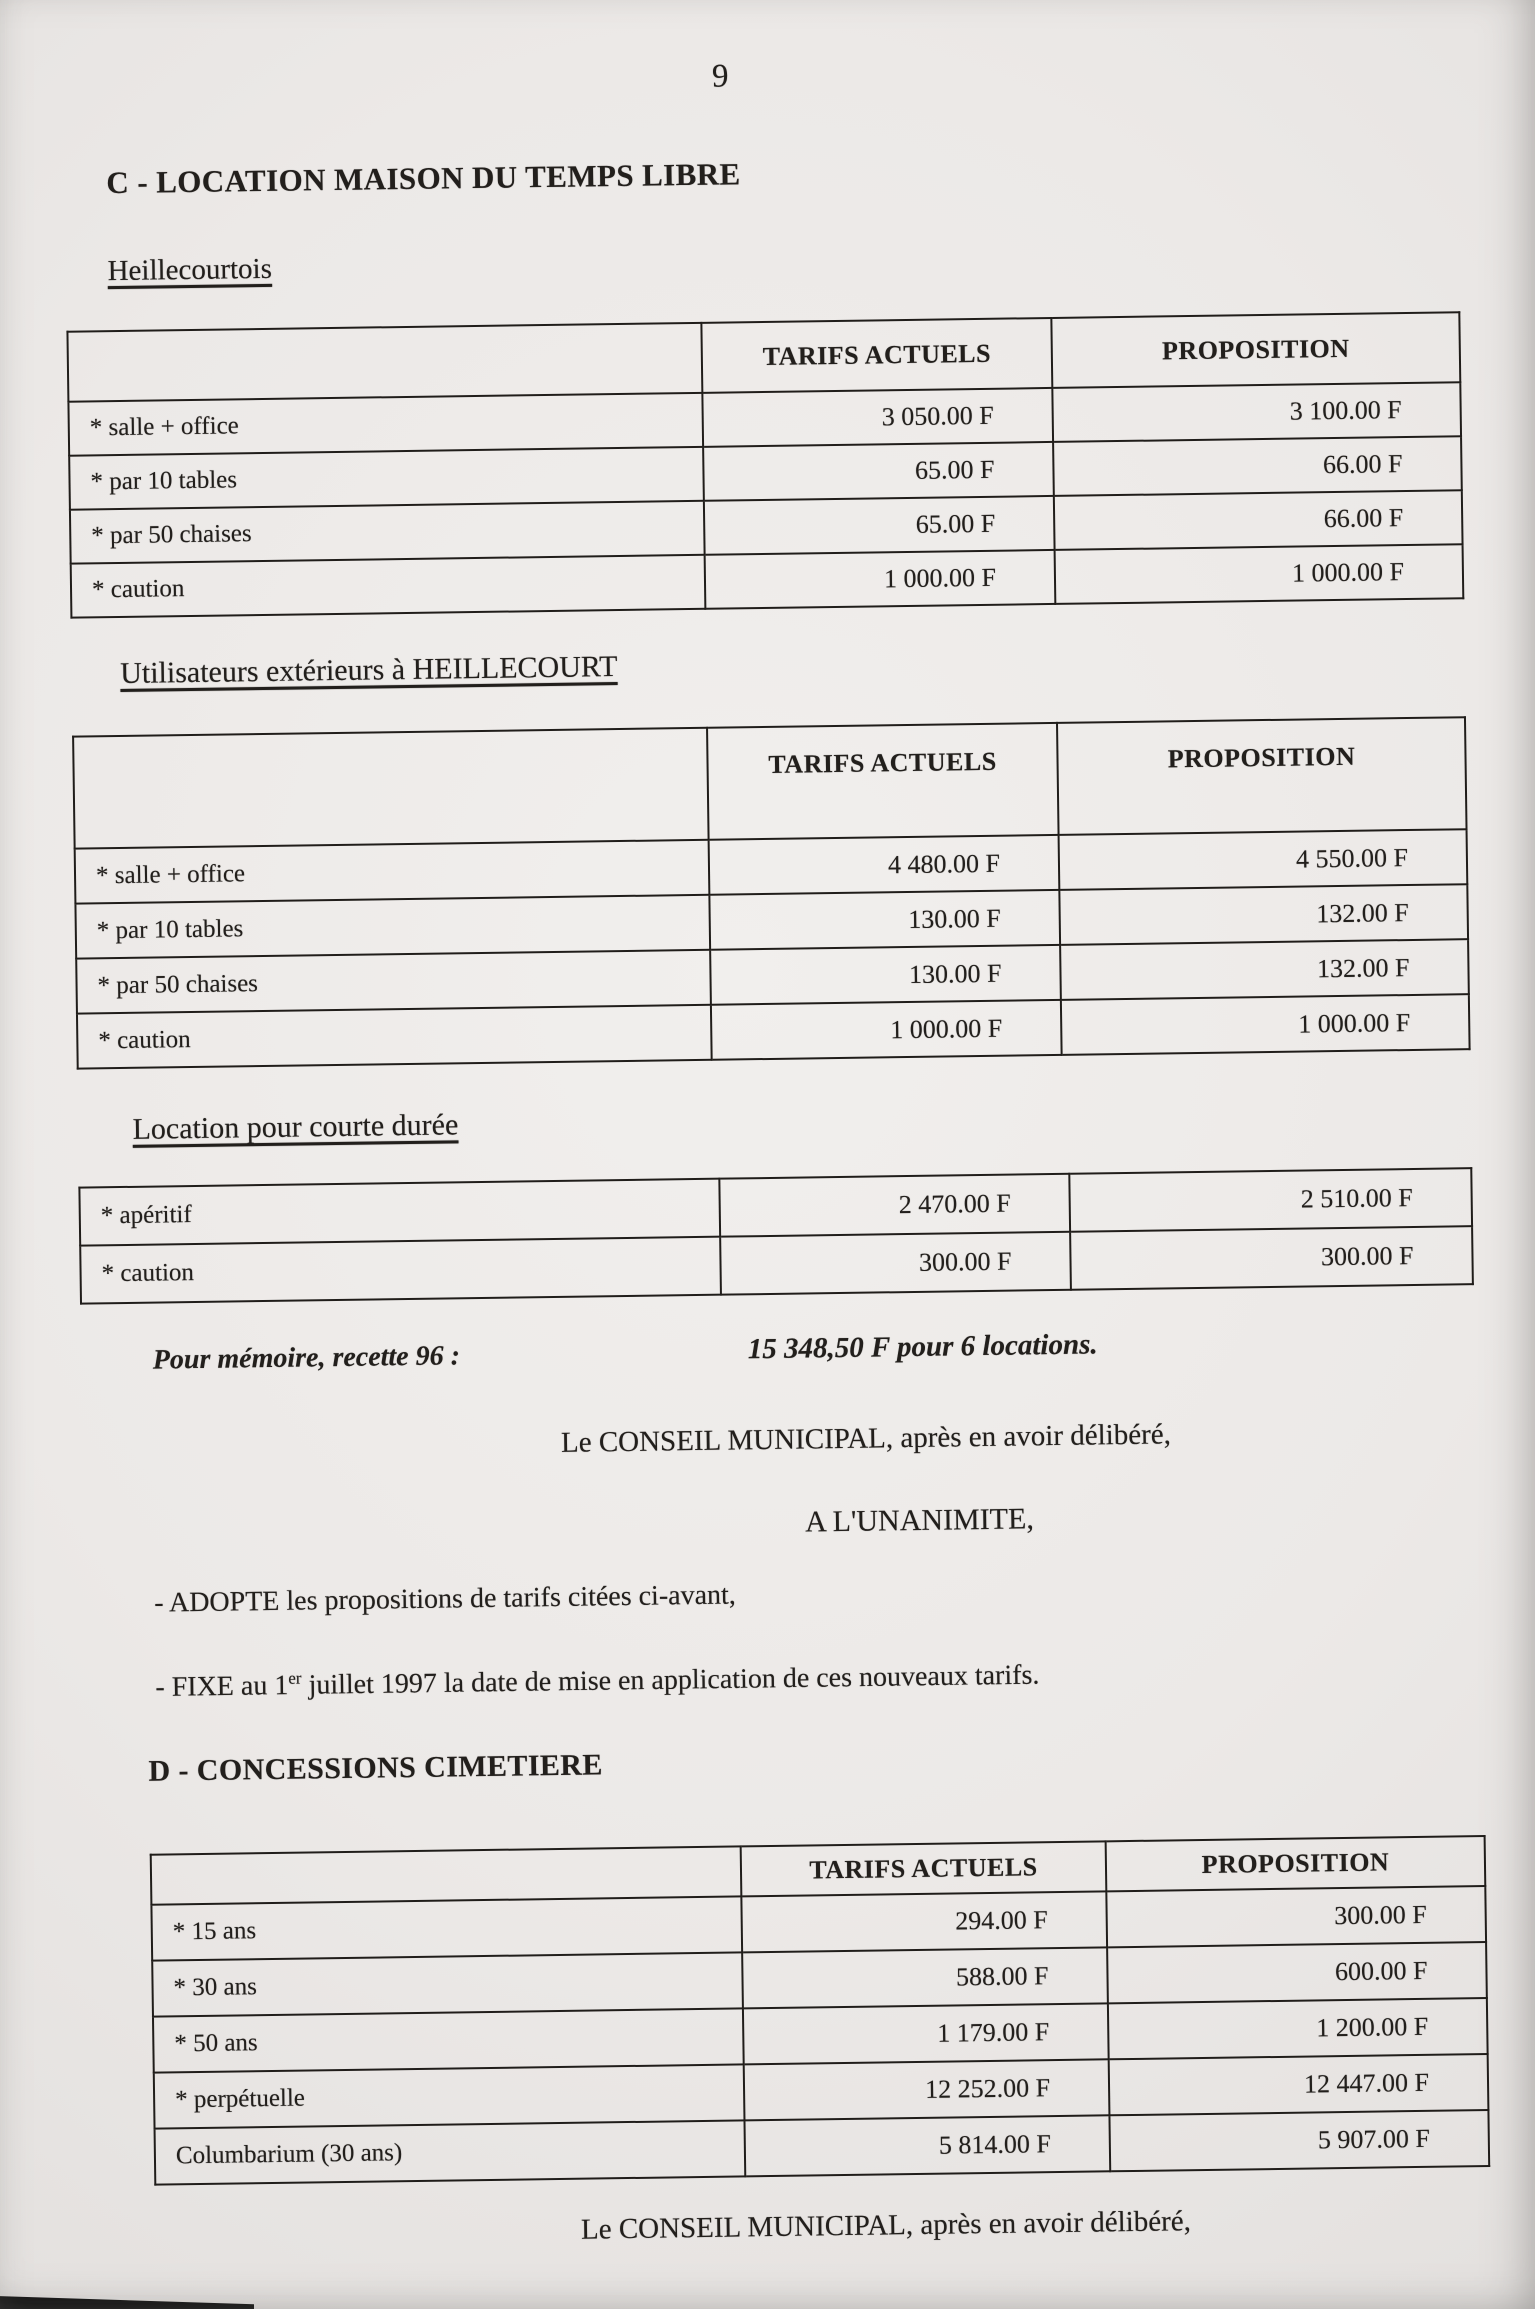 The image size is (1535, 2309). Describe the element at coordinates (1299, 2141) in the screenshot. I see `proposition-cell: 5 907.00 F` at that location.